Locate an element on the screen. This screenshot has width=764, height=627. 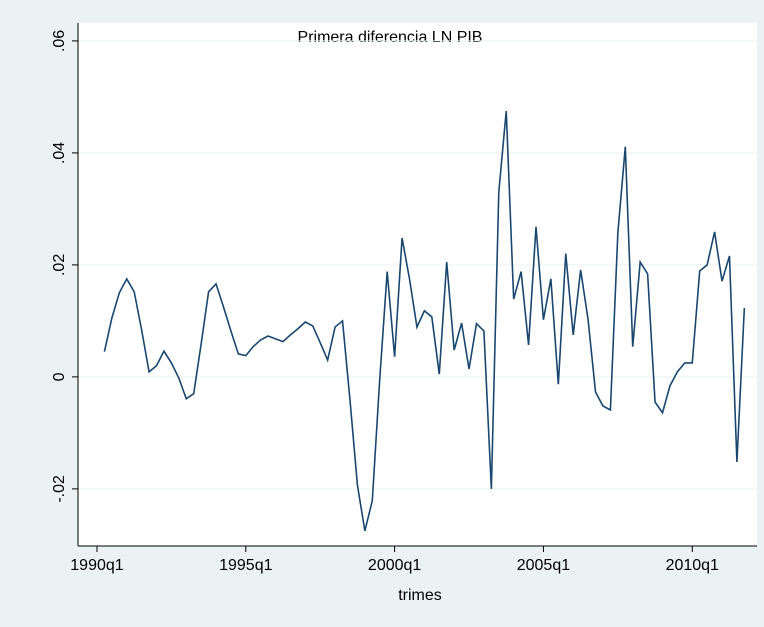
x-tick-label: 2010q1 is located at coordinates (692, 565).